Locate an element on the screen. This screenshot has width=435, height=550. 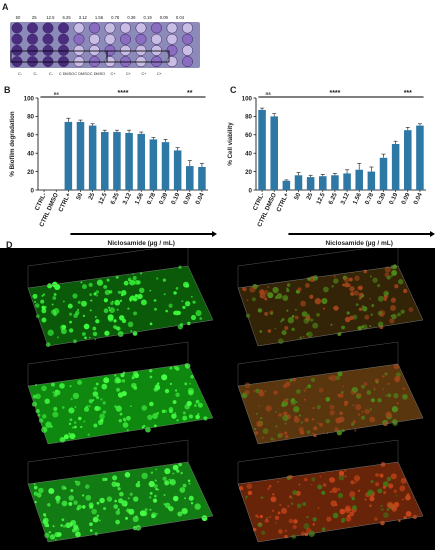
plate-body is located at coordinates (105, 45).